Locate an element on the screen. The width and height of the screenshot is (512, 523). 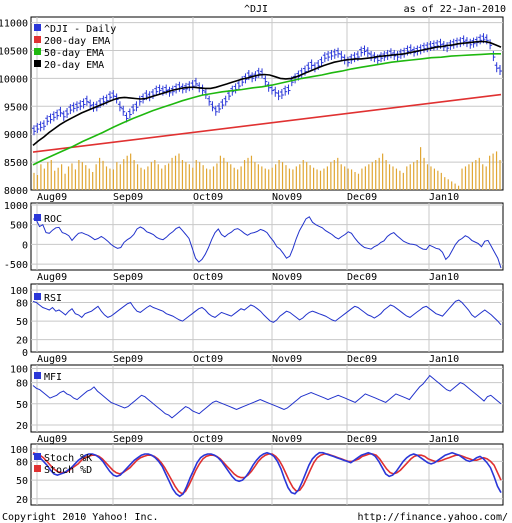
y-tick-label: 10000 is located at coordinates (14, 79).